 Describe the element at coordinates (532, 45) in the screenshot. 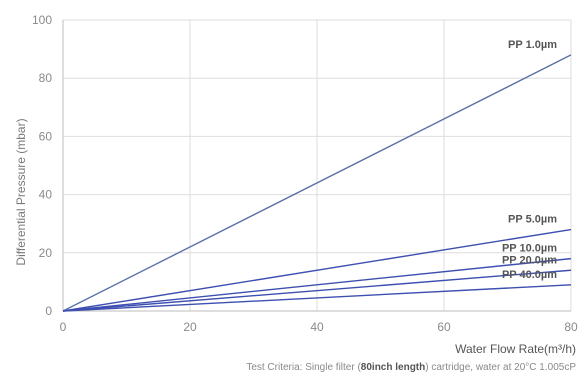

I see `series-label: PP 1.0µm` at that location.